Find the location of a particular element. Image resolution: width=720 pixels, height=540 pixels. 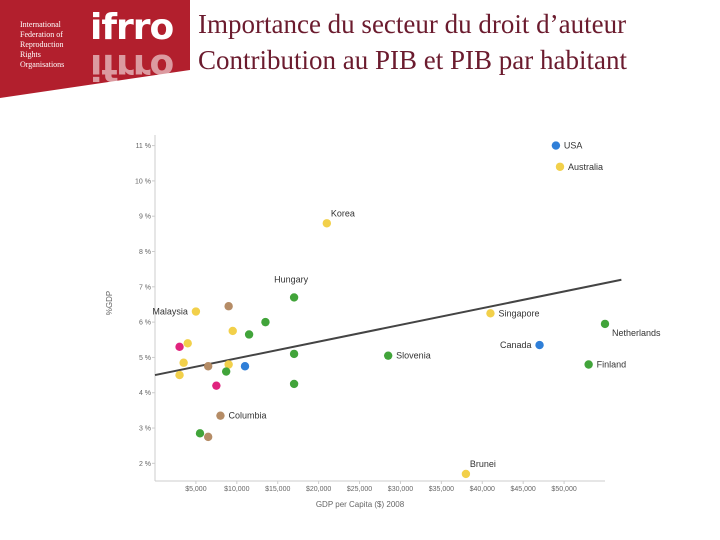

trendline-group is located at coordinates (388, 327).